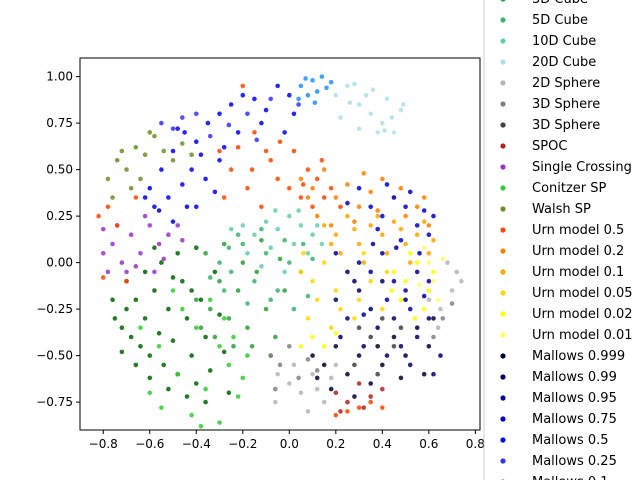 This screenshot has height=480, width=640. What do you see at coordinates (564, 41) in the screenshot?
I see `legend-label: 10D Cube` at bounding box center [564, 41].